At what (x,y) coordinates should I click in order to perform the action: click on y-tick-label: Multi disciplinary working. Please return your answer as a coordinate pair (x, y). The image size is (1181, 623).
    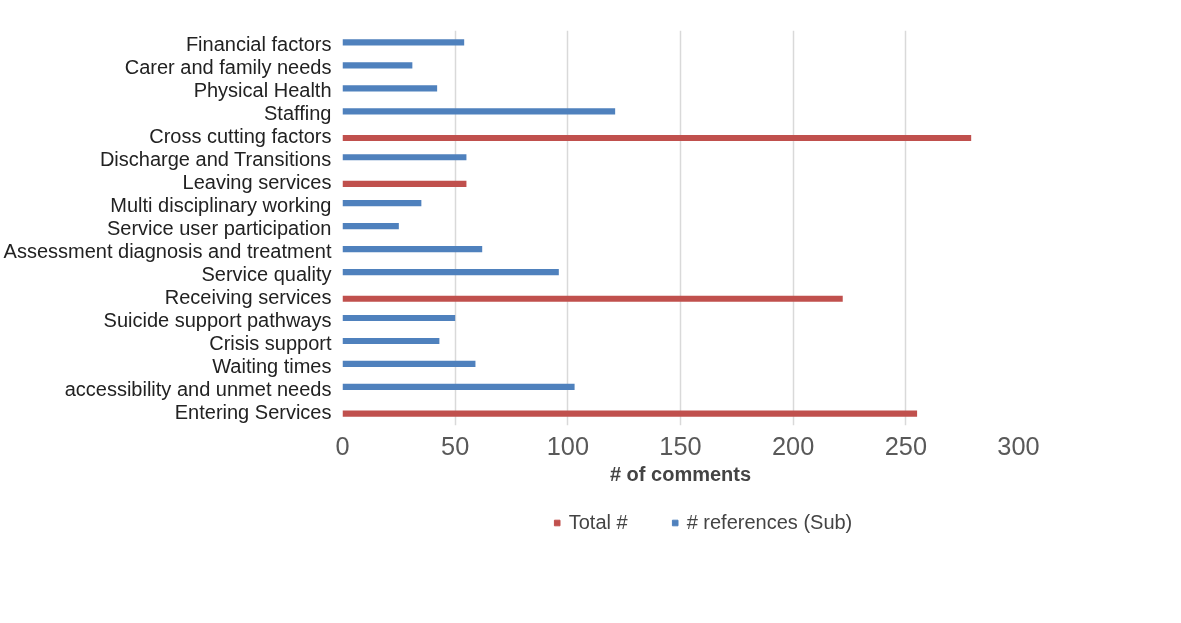
    Looking at the image, I should click on (221, 205).